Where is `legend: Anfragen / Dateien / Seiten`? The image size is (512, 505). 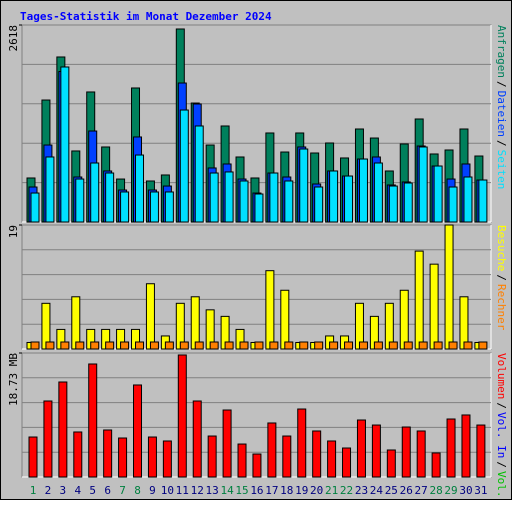
legend: Anfragen / Dateien / Seiten is located at coordinates (501, 107).